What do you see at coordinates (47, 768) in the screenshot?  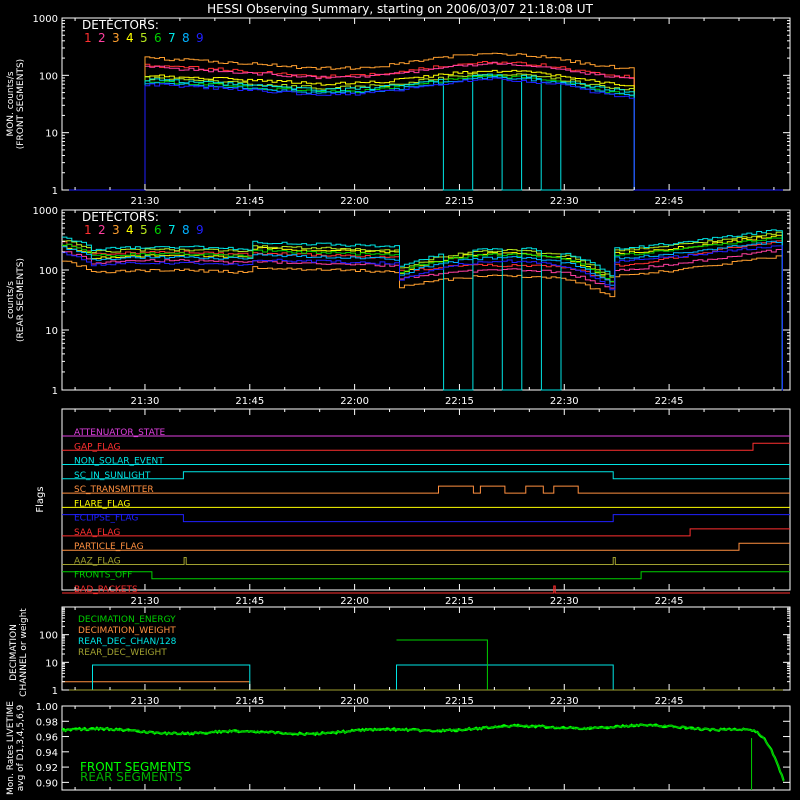 I see `y-tick-label: 0.92` at bounding box center [47, 768].